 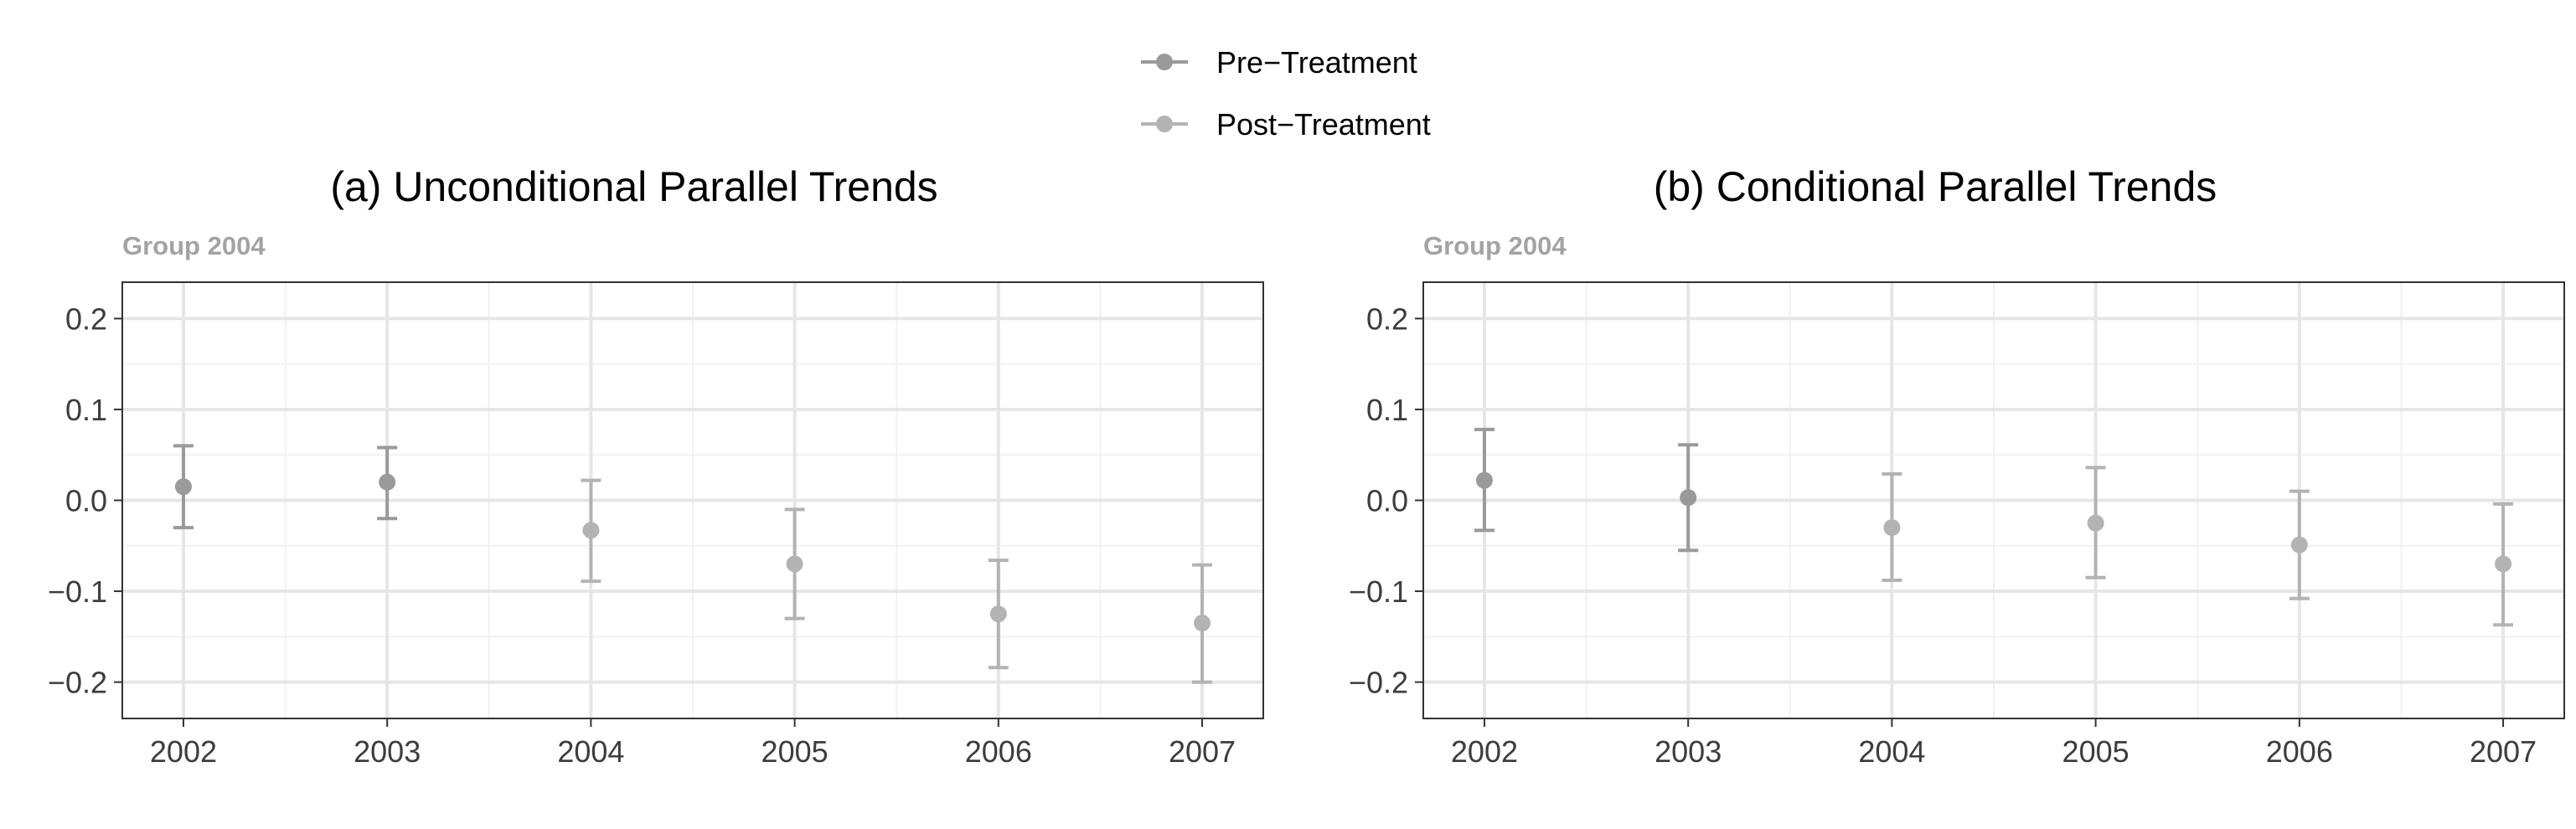 I want to click on panel-b-x-tick-label: 2007, so click(x=2503, y=751).